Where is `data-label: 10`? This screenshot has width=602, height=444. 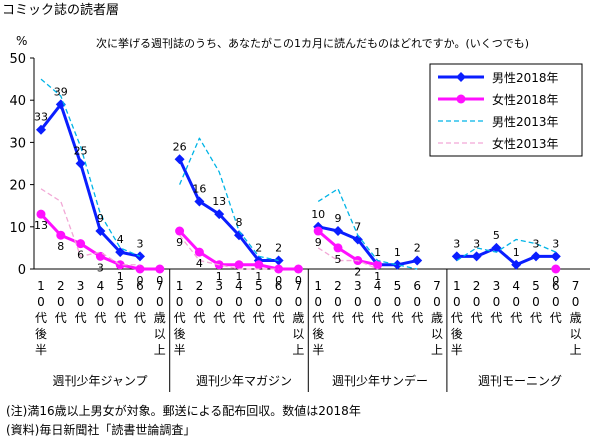
data-label: 10 is located at coordinates (318, 214).